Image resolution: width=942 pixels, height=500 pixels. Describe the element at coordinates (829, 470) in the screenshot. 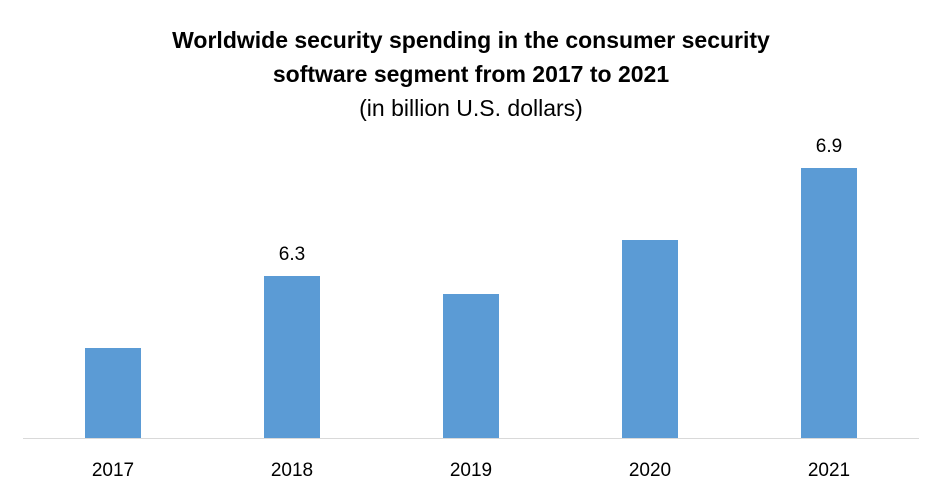

I see `x-tick-label: 2021` at that location.